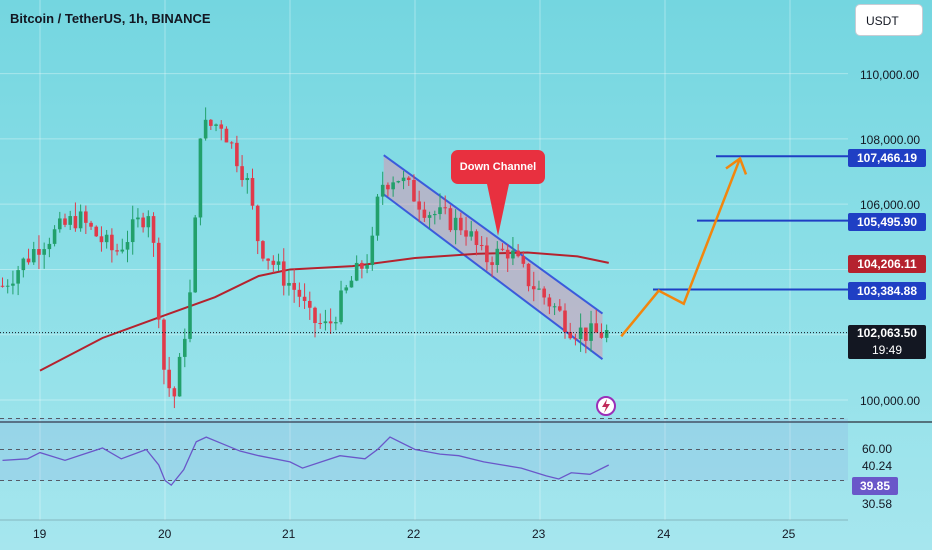  What do you see at coordinates (887, 342) in the screenshot?
I see `current-price-tag: 102,063.50 19:49` at bounding box center [887, 342].